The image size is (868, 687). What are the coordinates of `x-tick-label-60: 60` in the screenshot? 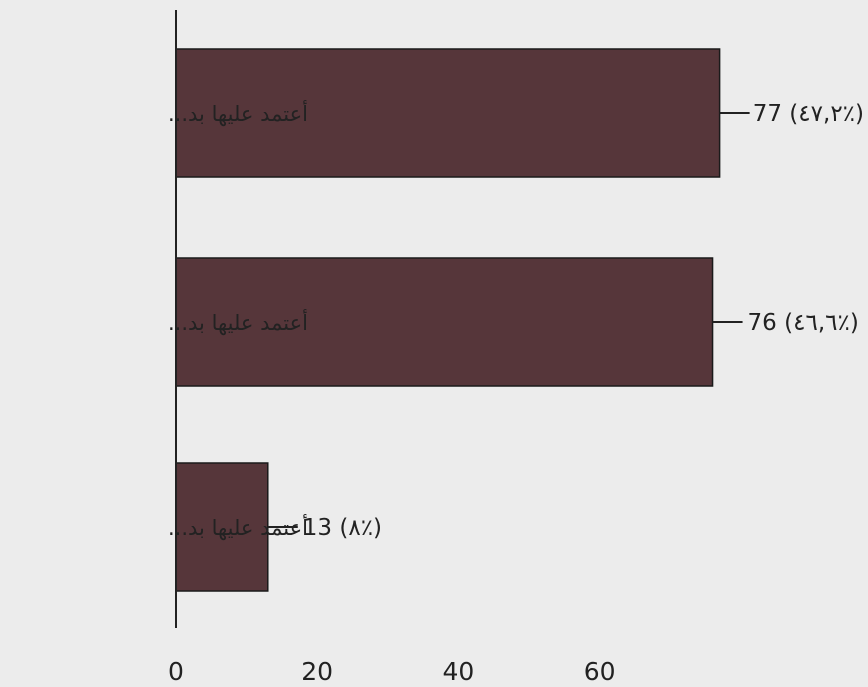 It's located at (600, 671).